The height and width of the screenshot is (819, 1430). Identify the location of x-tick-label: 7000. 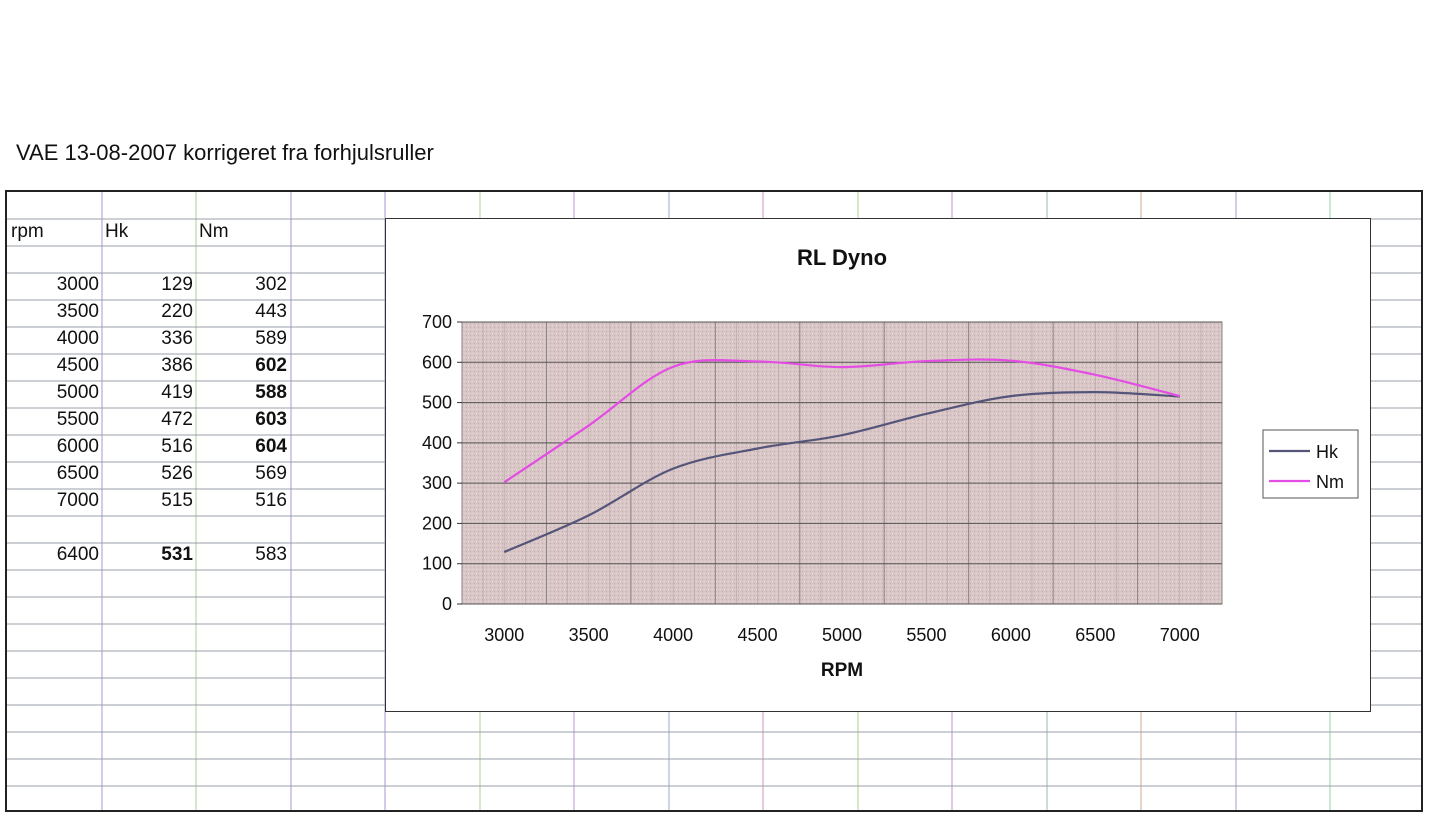
(1180, 635).